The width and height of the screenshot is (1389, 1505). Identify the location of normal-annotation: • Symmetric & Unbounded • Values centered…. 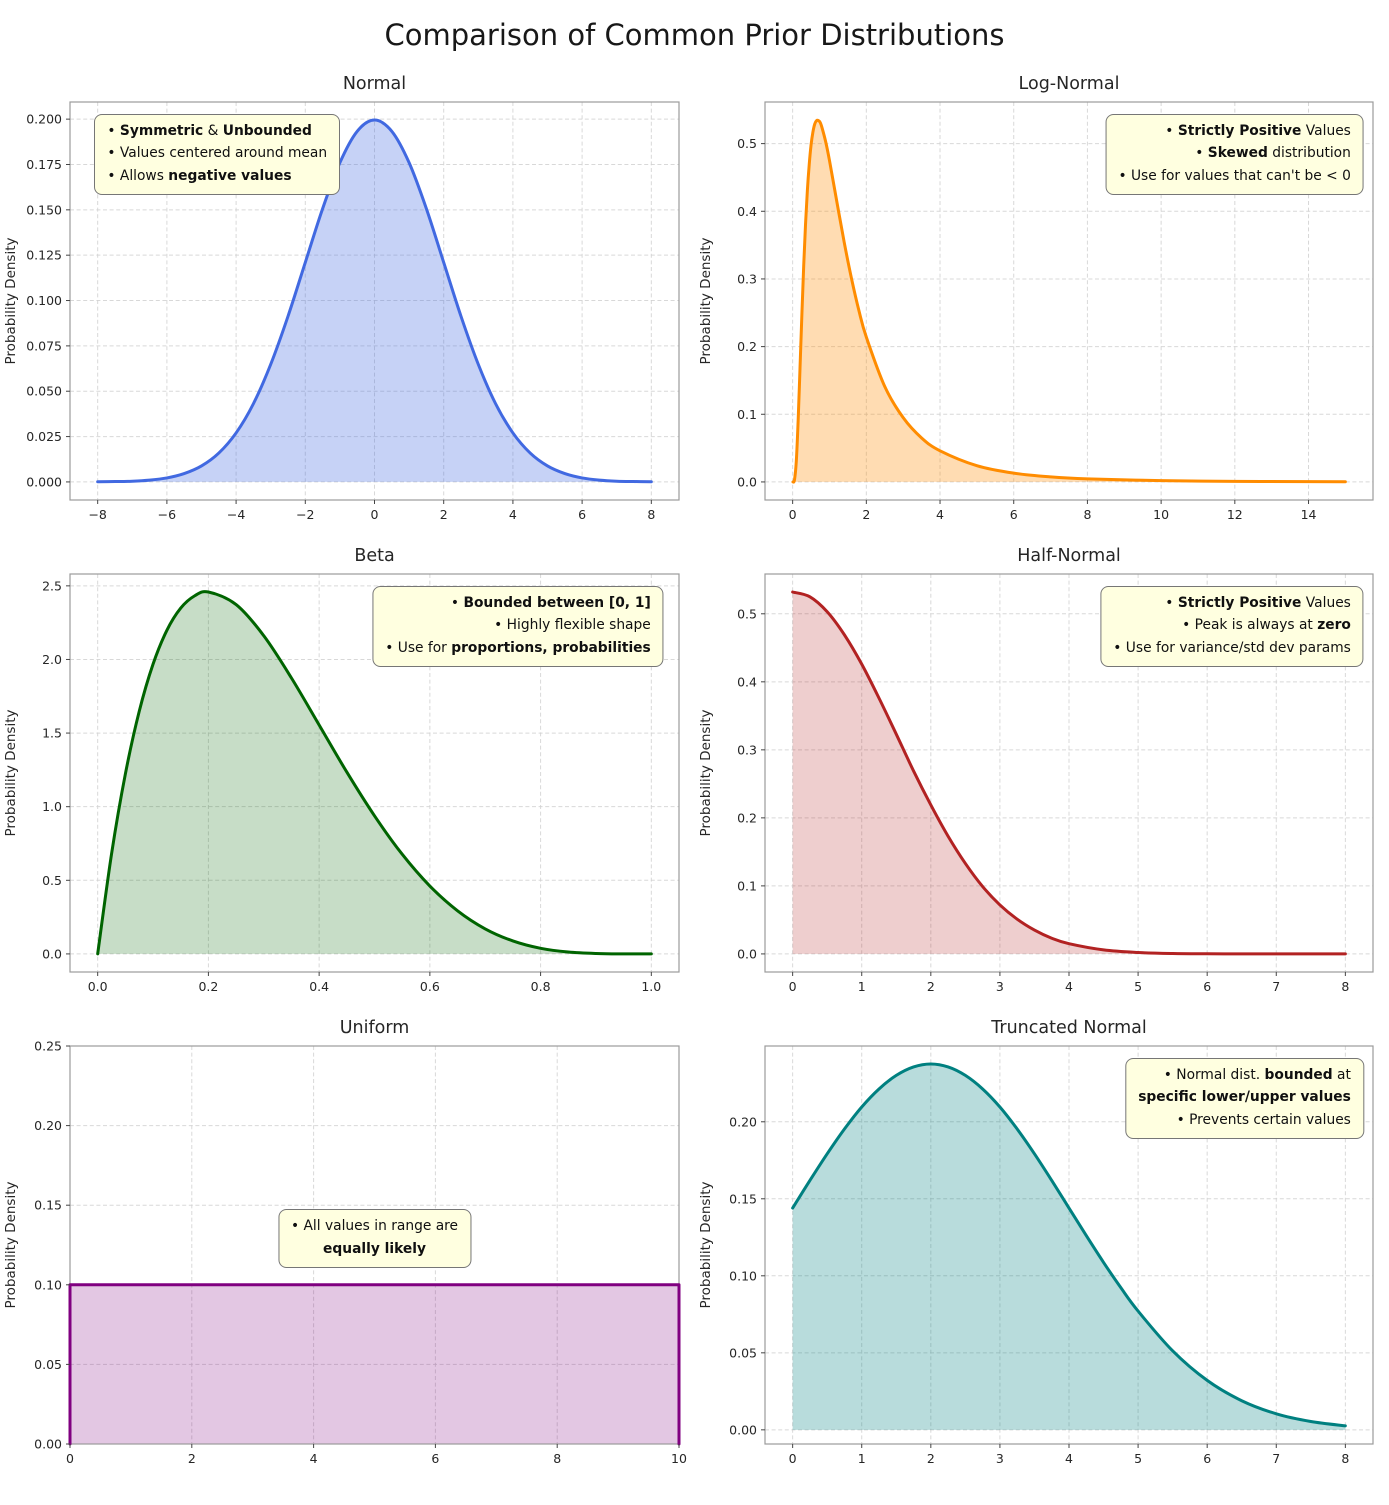
(217, 154).